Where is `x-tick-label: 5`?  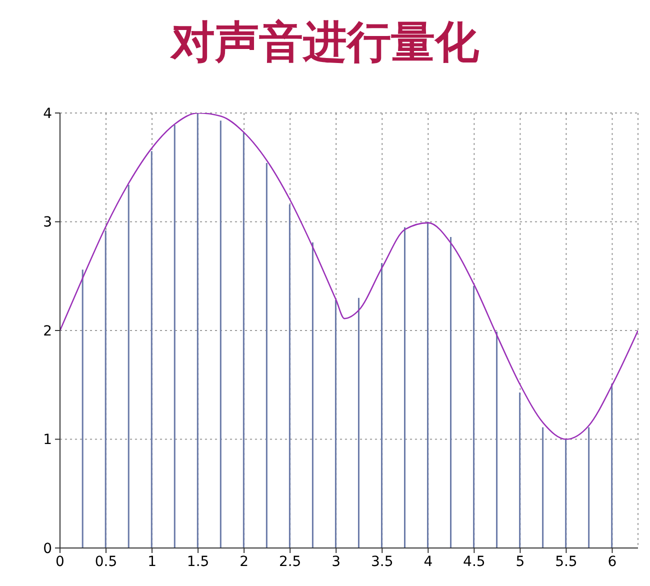 x-tick-label: 5 is located at coordinates (520, 562).